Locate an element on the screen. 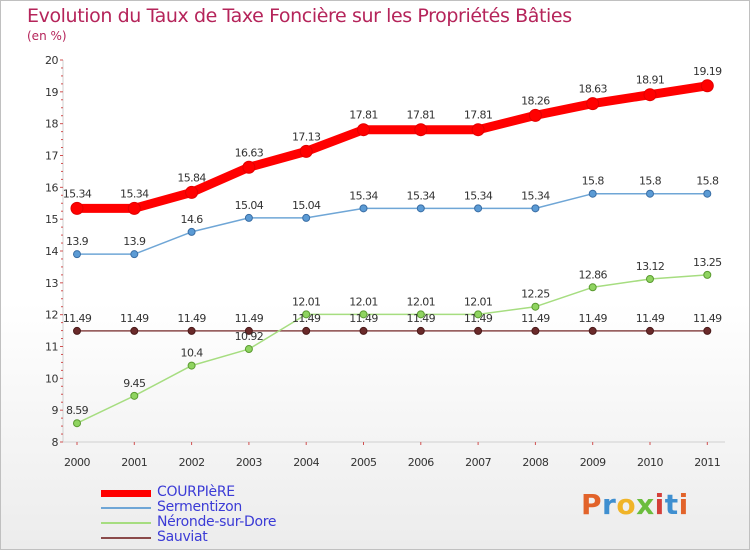 This screenshot has width=750, height=550. data-label: 15.84 is located at coordinates (191, 177).